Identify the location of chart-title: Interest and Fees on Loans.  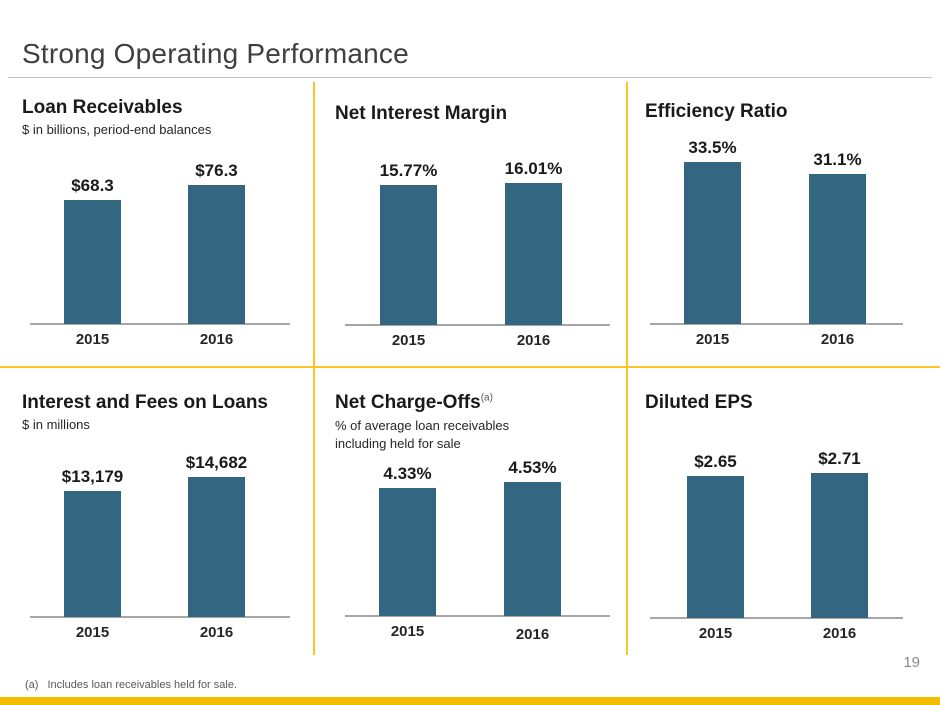
(145, 402).